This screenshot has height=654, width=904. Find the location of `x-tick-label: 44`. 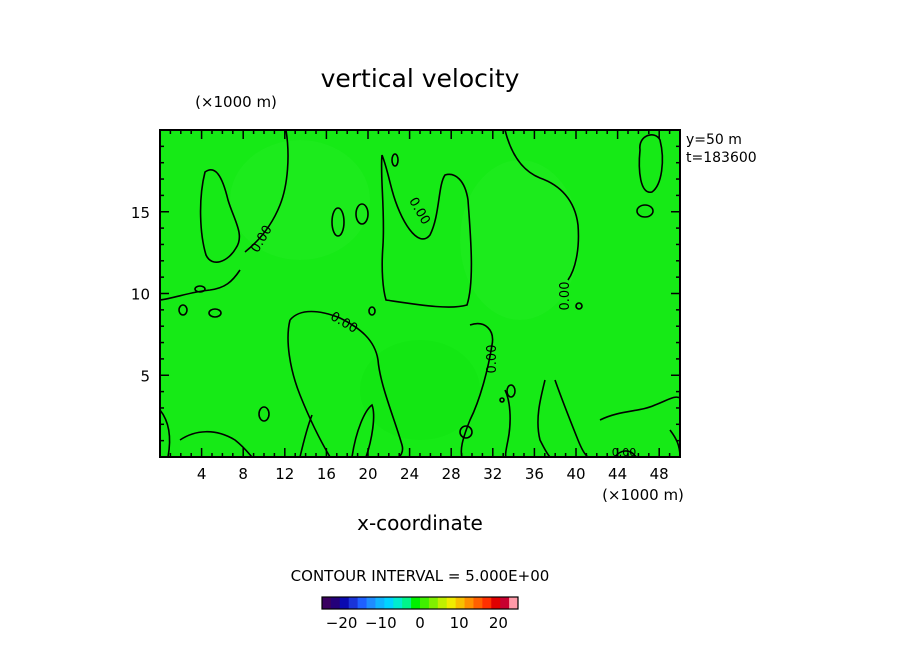

x-tick-label: 44 is located at coordinates (617, 474).